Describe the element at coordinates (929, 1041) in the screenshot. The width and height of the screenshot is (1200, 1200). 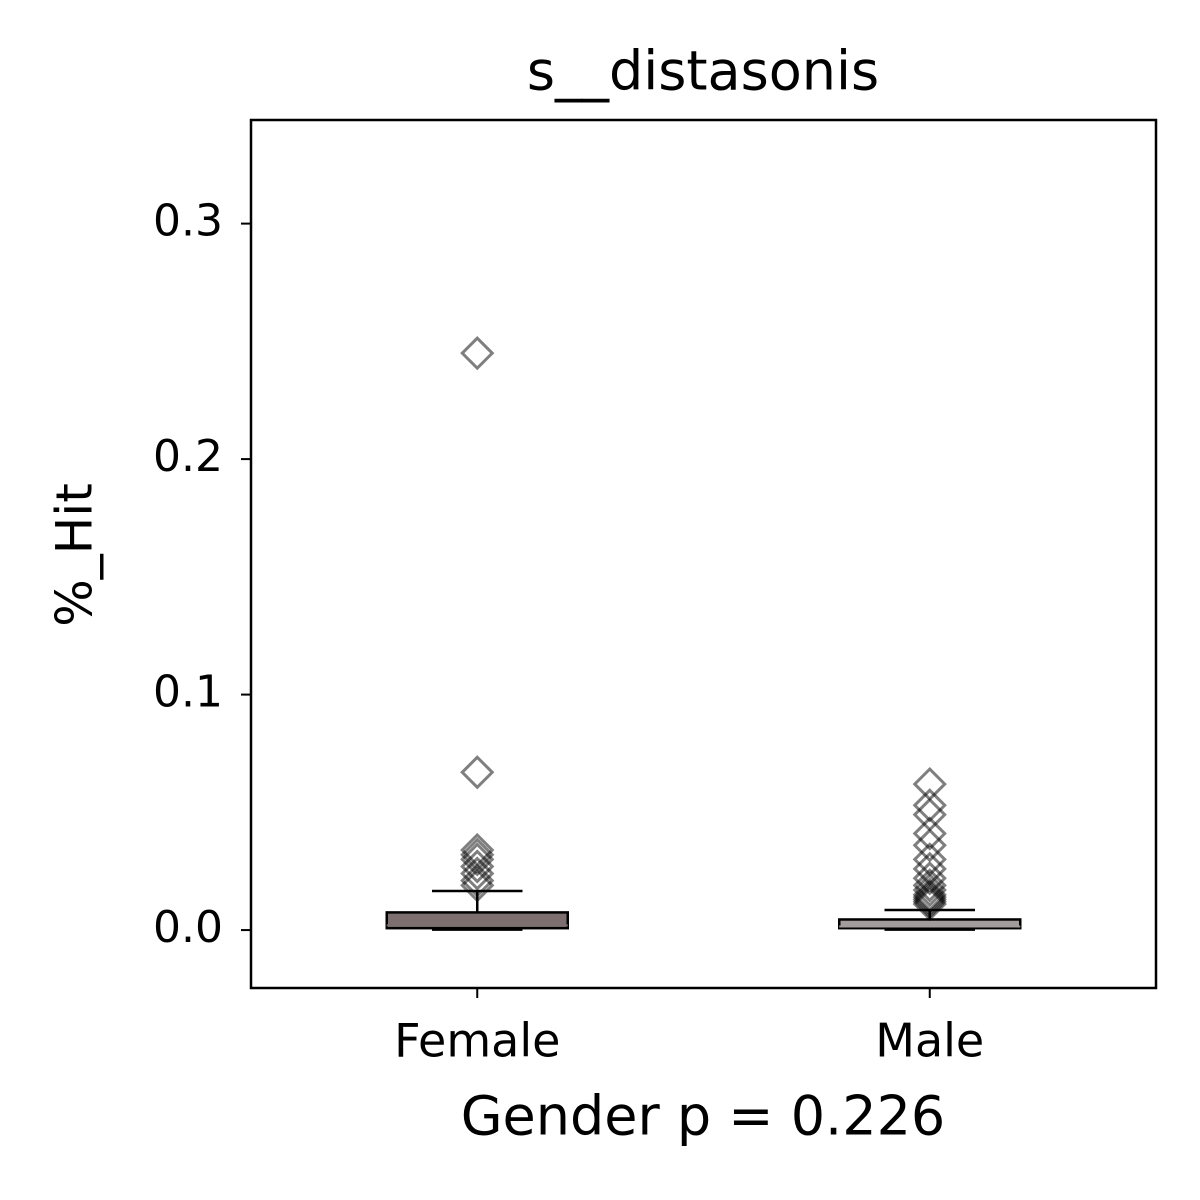
I see `x-tick-label: Male` at that location.